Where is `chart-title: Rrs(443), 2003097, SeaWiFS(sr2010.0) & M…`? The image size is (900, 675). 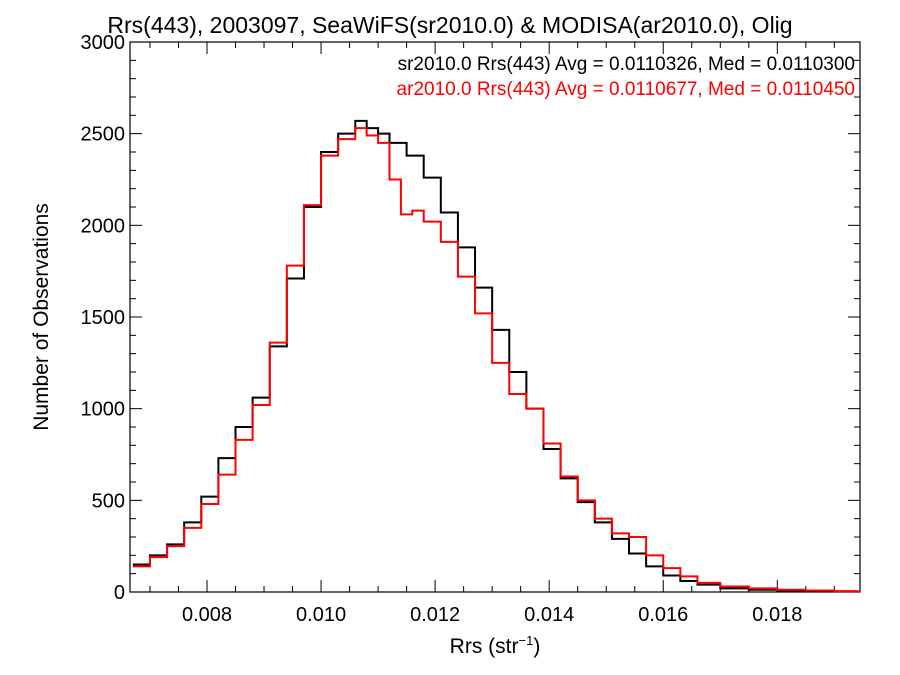 chart-title: Rrs(443), 2003097, SeaWiFS(sr2010.0) & M… is located at coordinates (449, 25).